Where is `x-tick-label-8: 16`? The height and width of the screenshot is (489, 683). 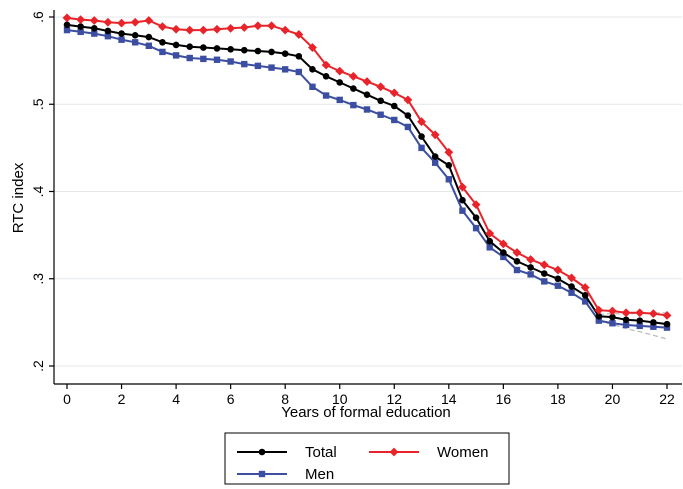 x-tick-label-8: 16 is located at coordinates (504, 399).